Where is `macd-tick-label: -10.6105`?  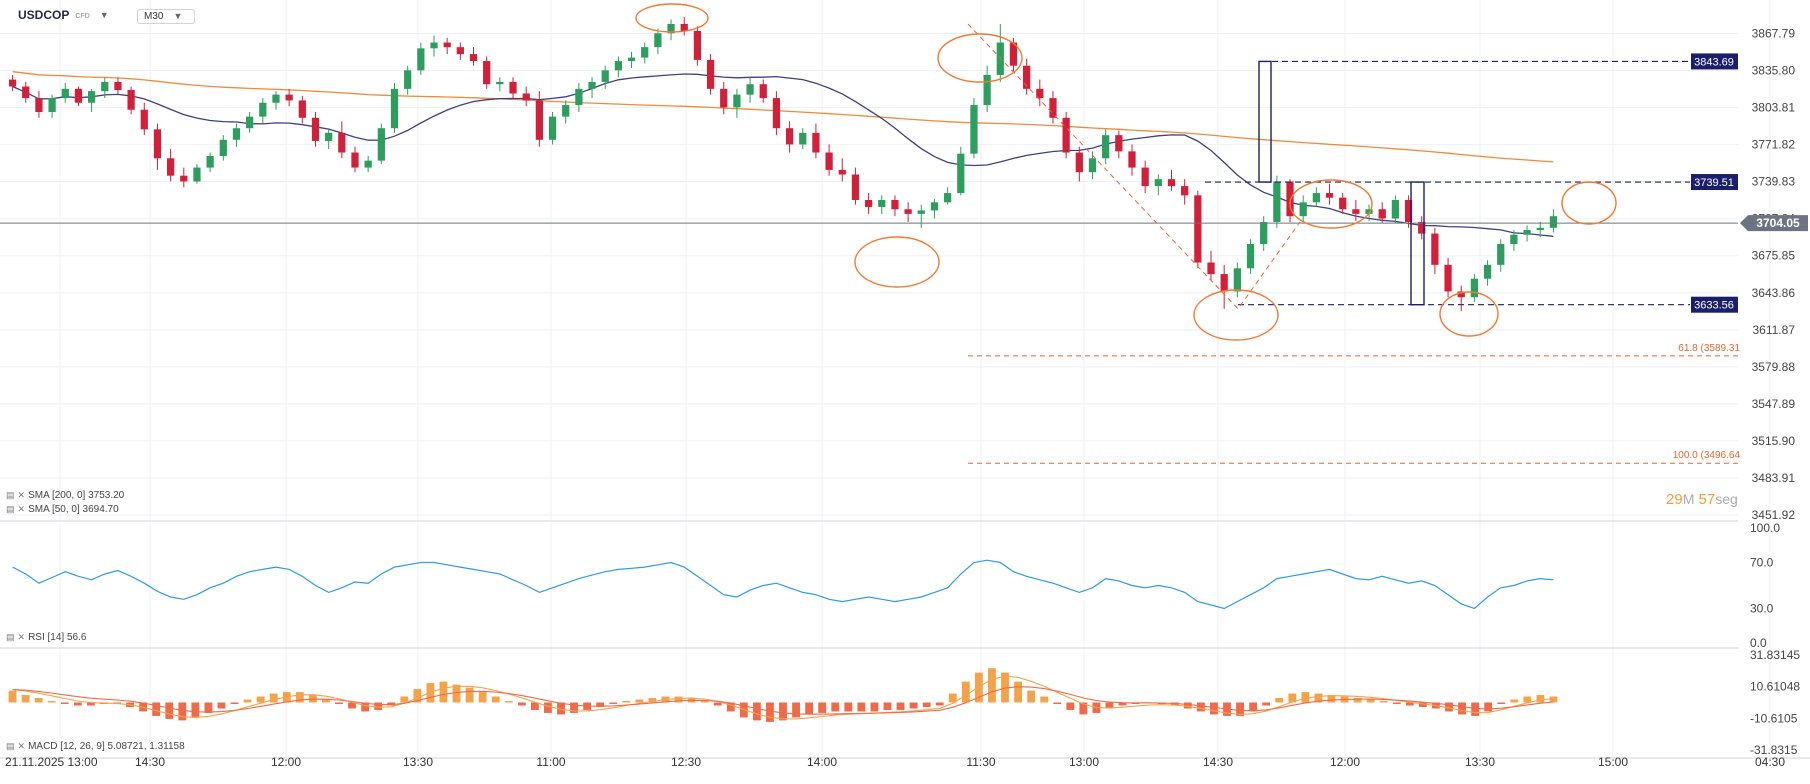
macd-tick-label: -10.6105 is located at coordinates (1774, 718).